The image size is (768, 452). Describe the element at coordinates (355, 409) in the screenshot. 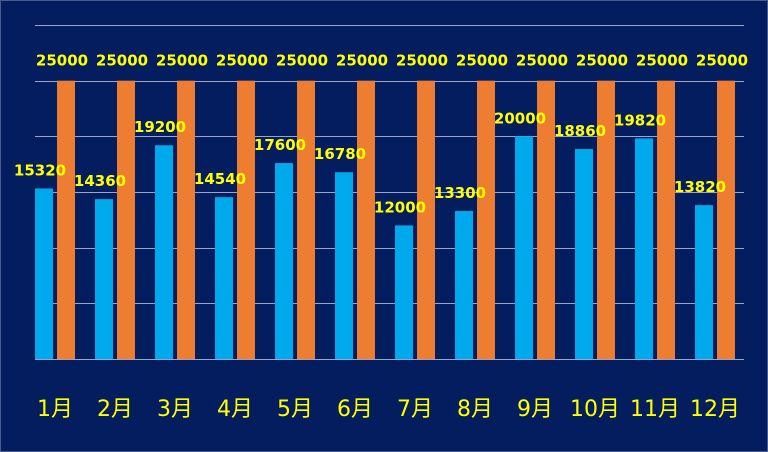

I see `category-label: 6月` at that location.